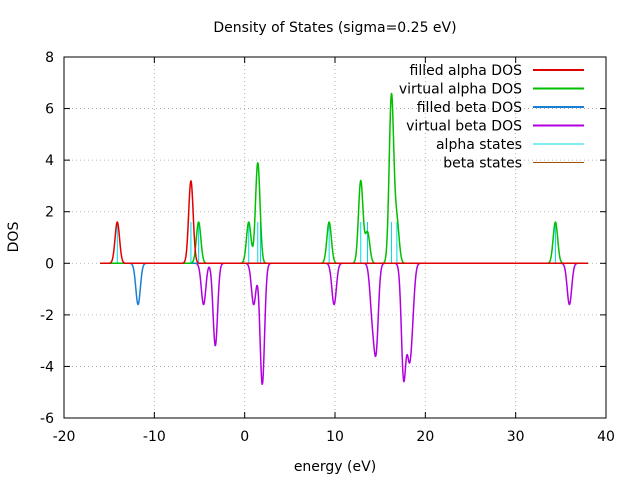 The height and width of the screenshot is (480, 640). I want to click on filled-beta-dos-line, so click(344, 284).